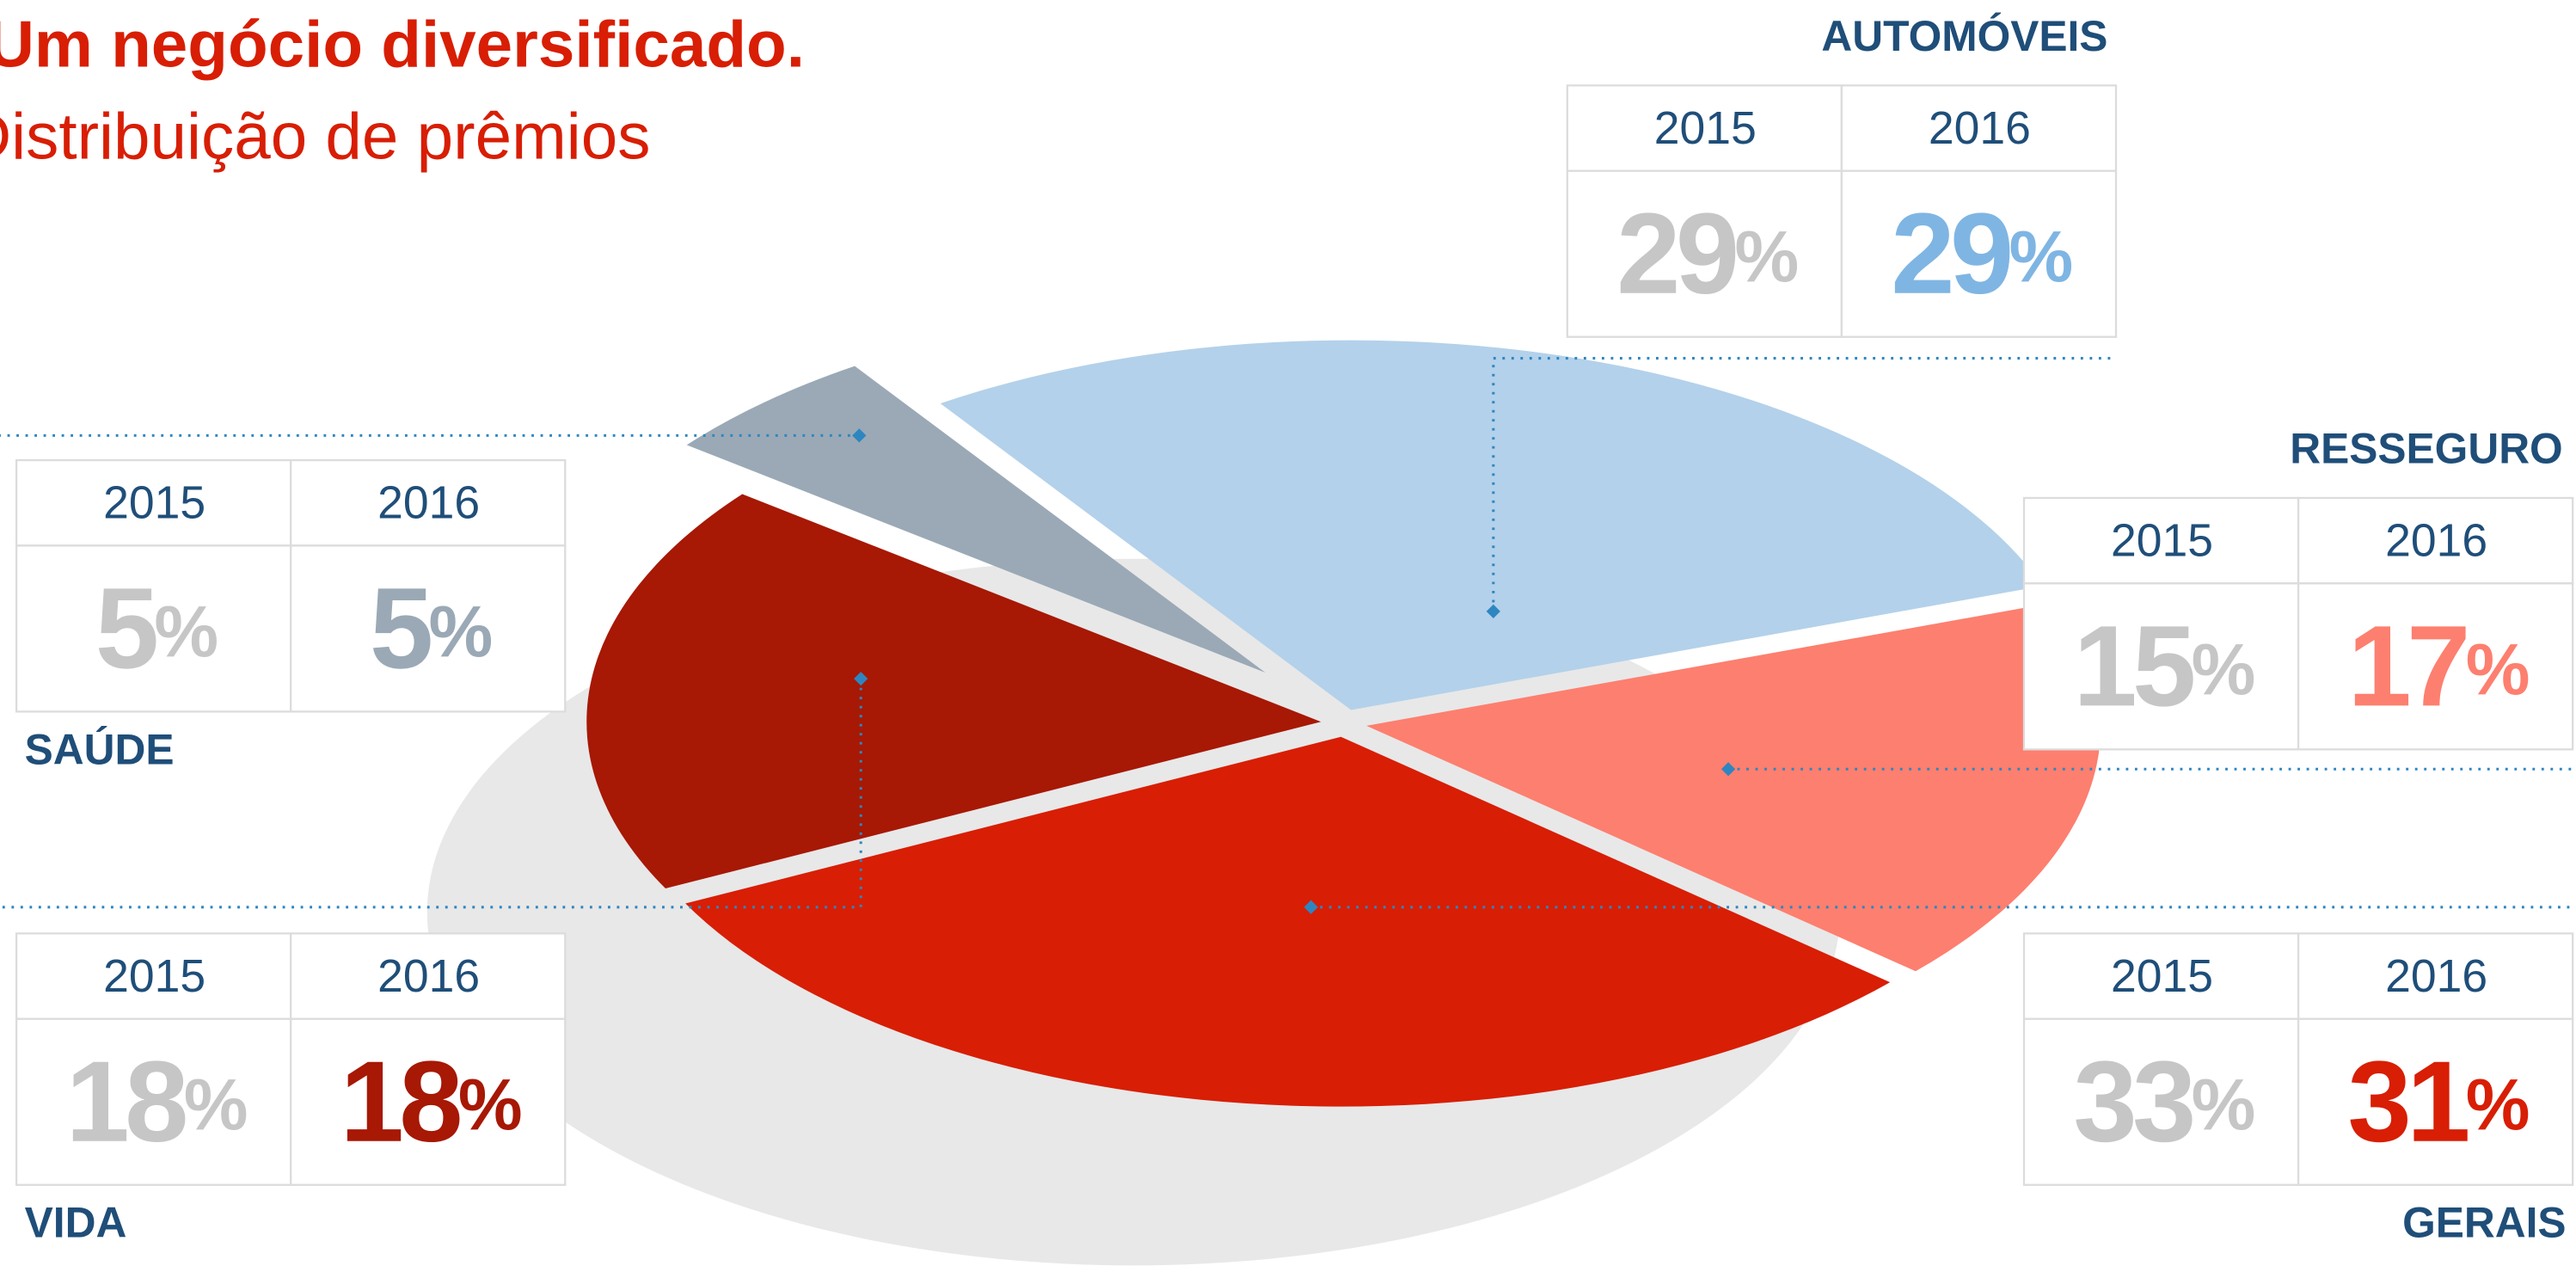  I want to click on percent-value: 31%, so click(2437, 1102).